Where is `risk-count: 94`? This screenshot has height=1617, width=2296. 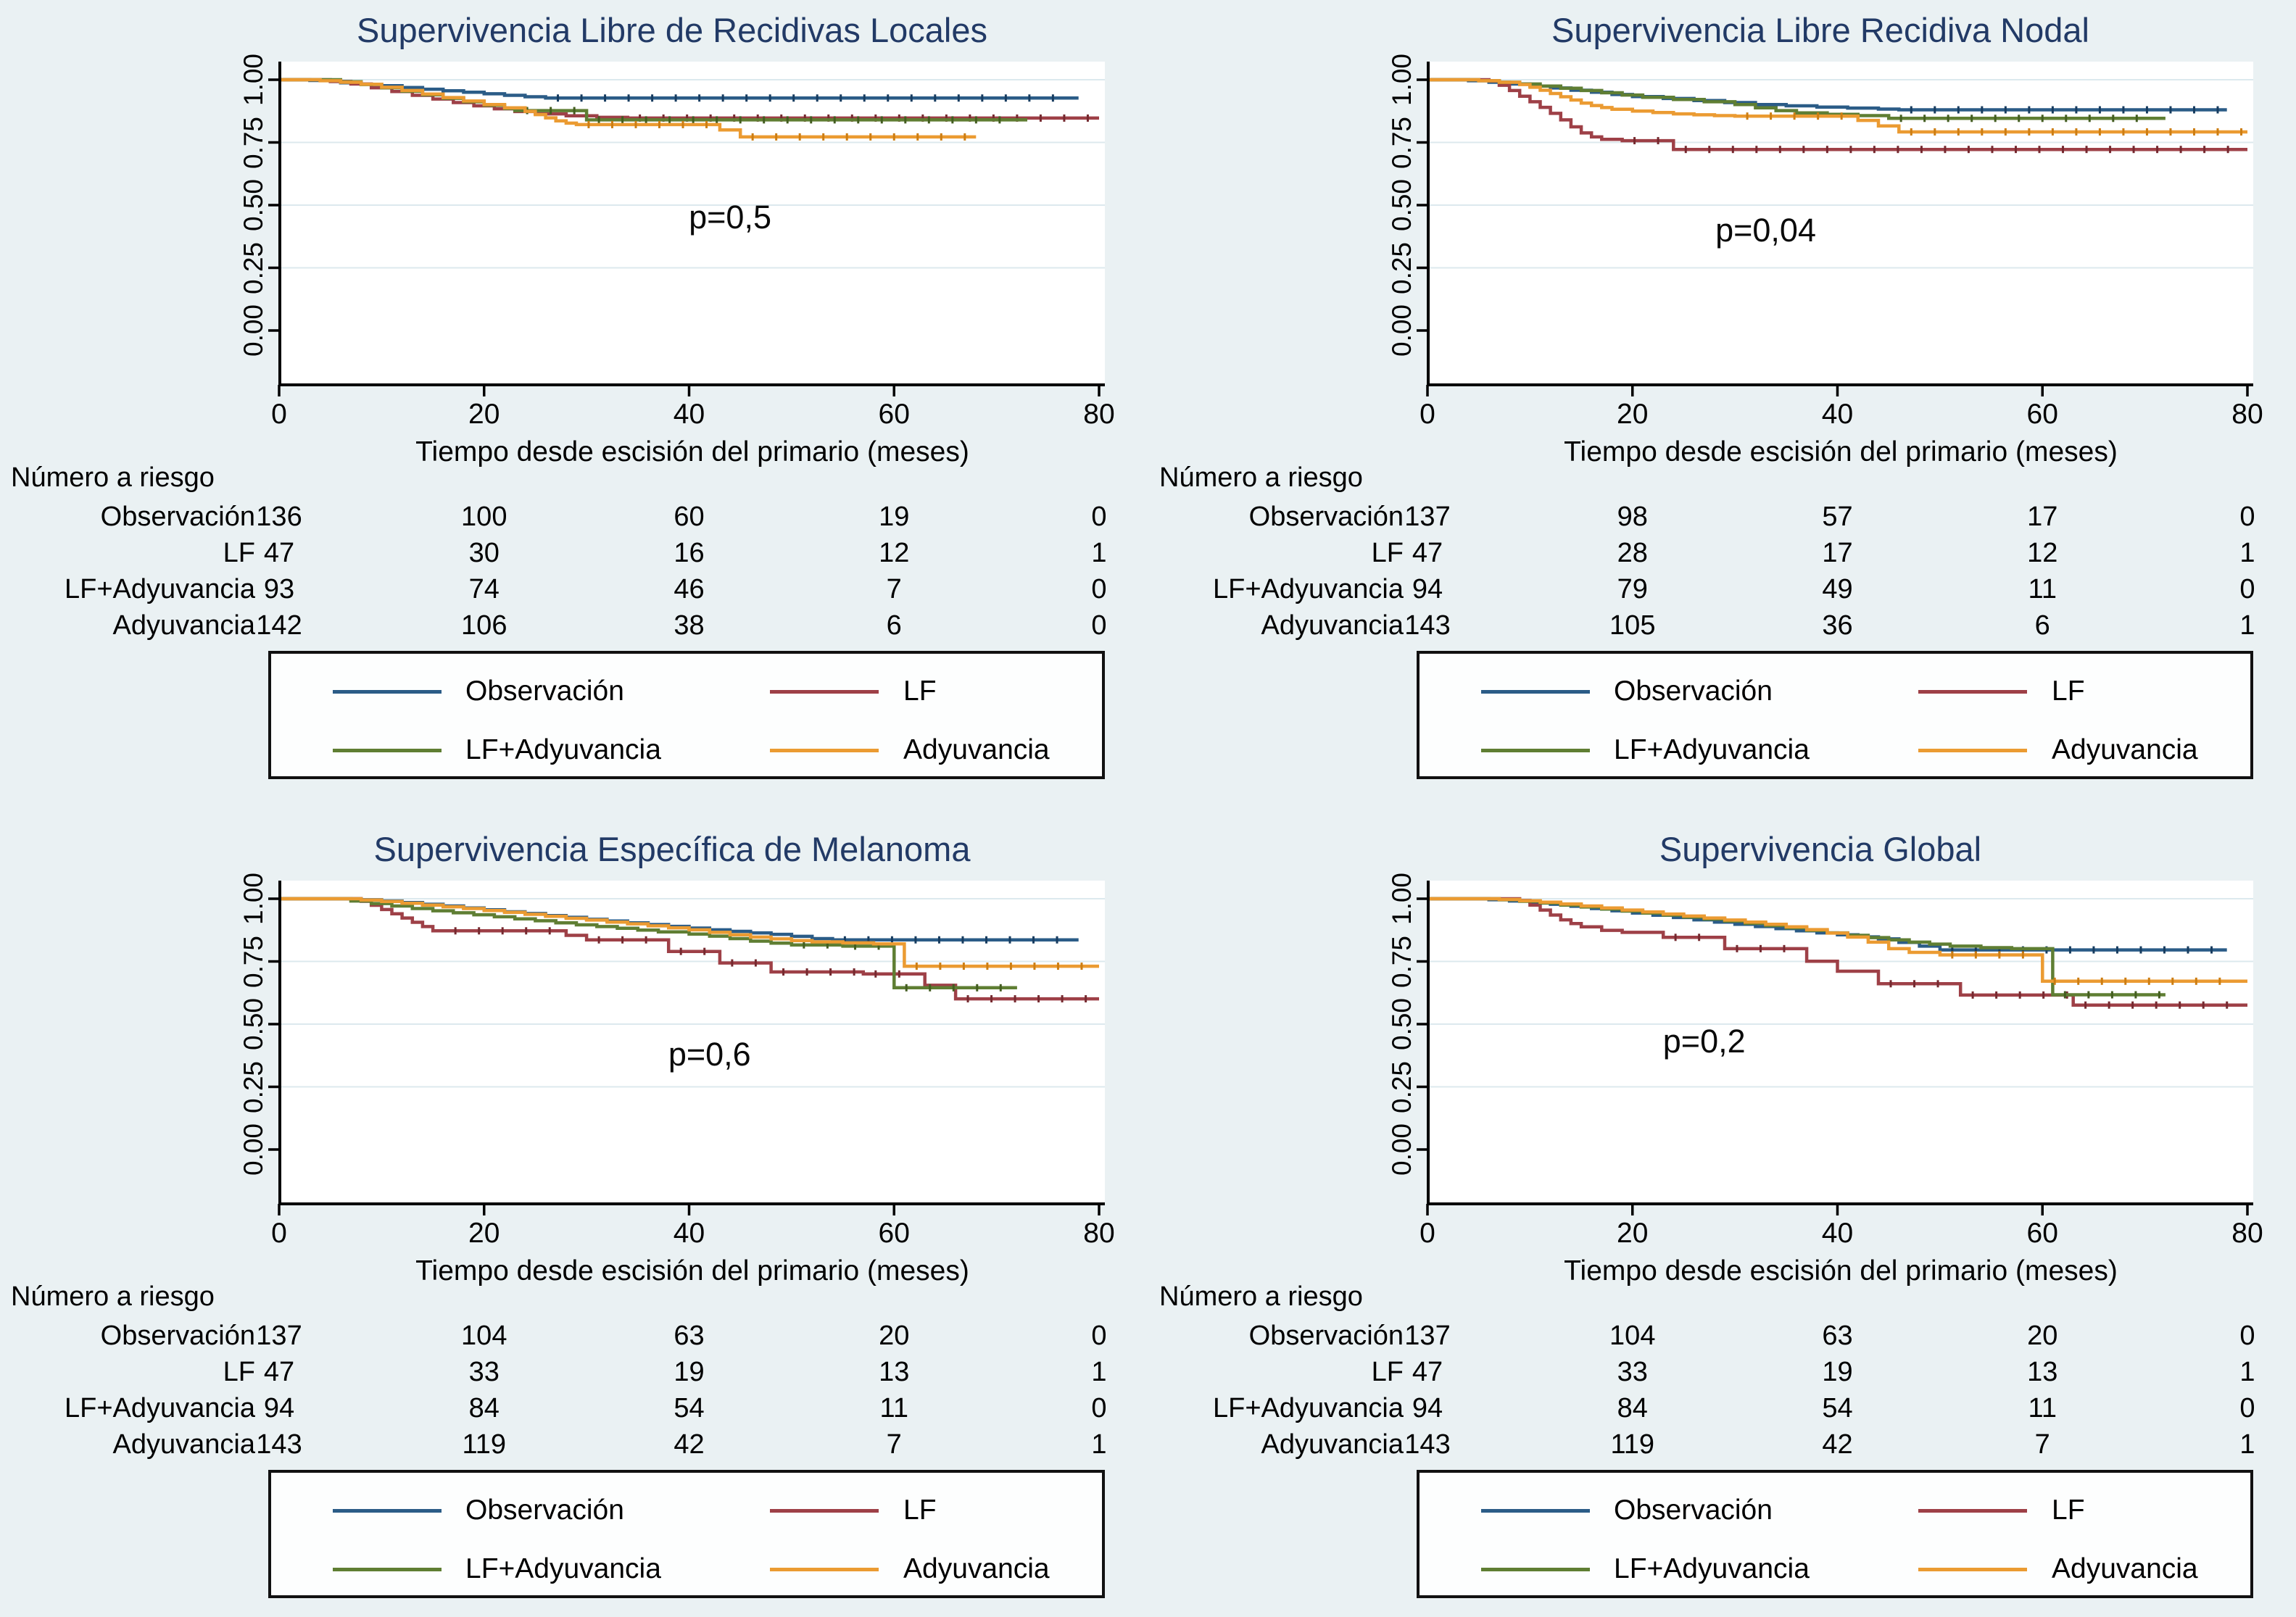 risk-count: 94 is located at coordinates (1427, 1408).